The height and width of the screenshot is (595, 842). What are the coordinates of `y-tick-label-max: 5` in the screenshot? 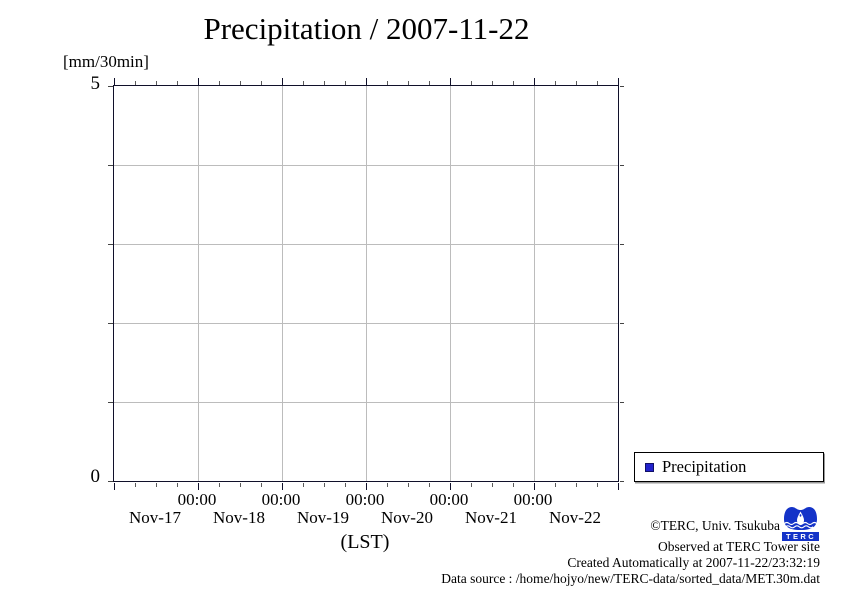 It's located at (95, 83).